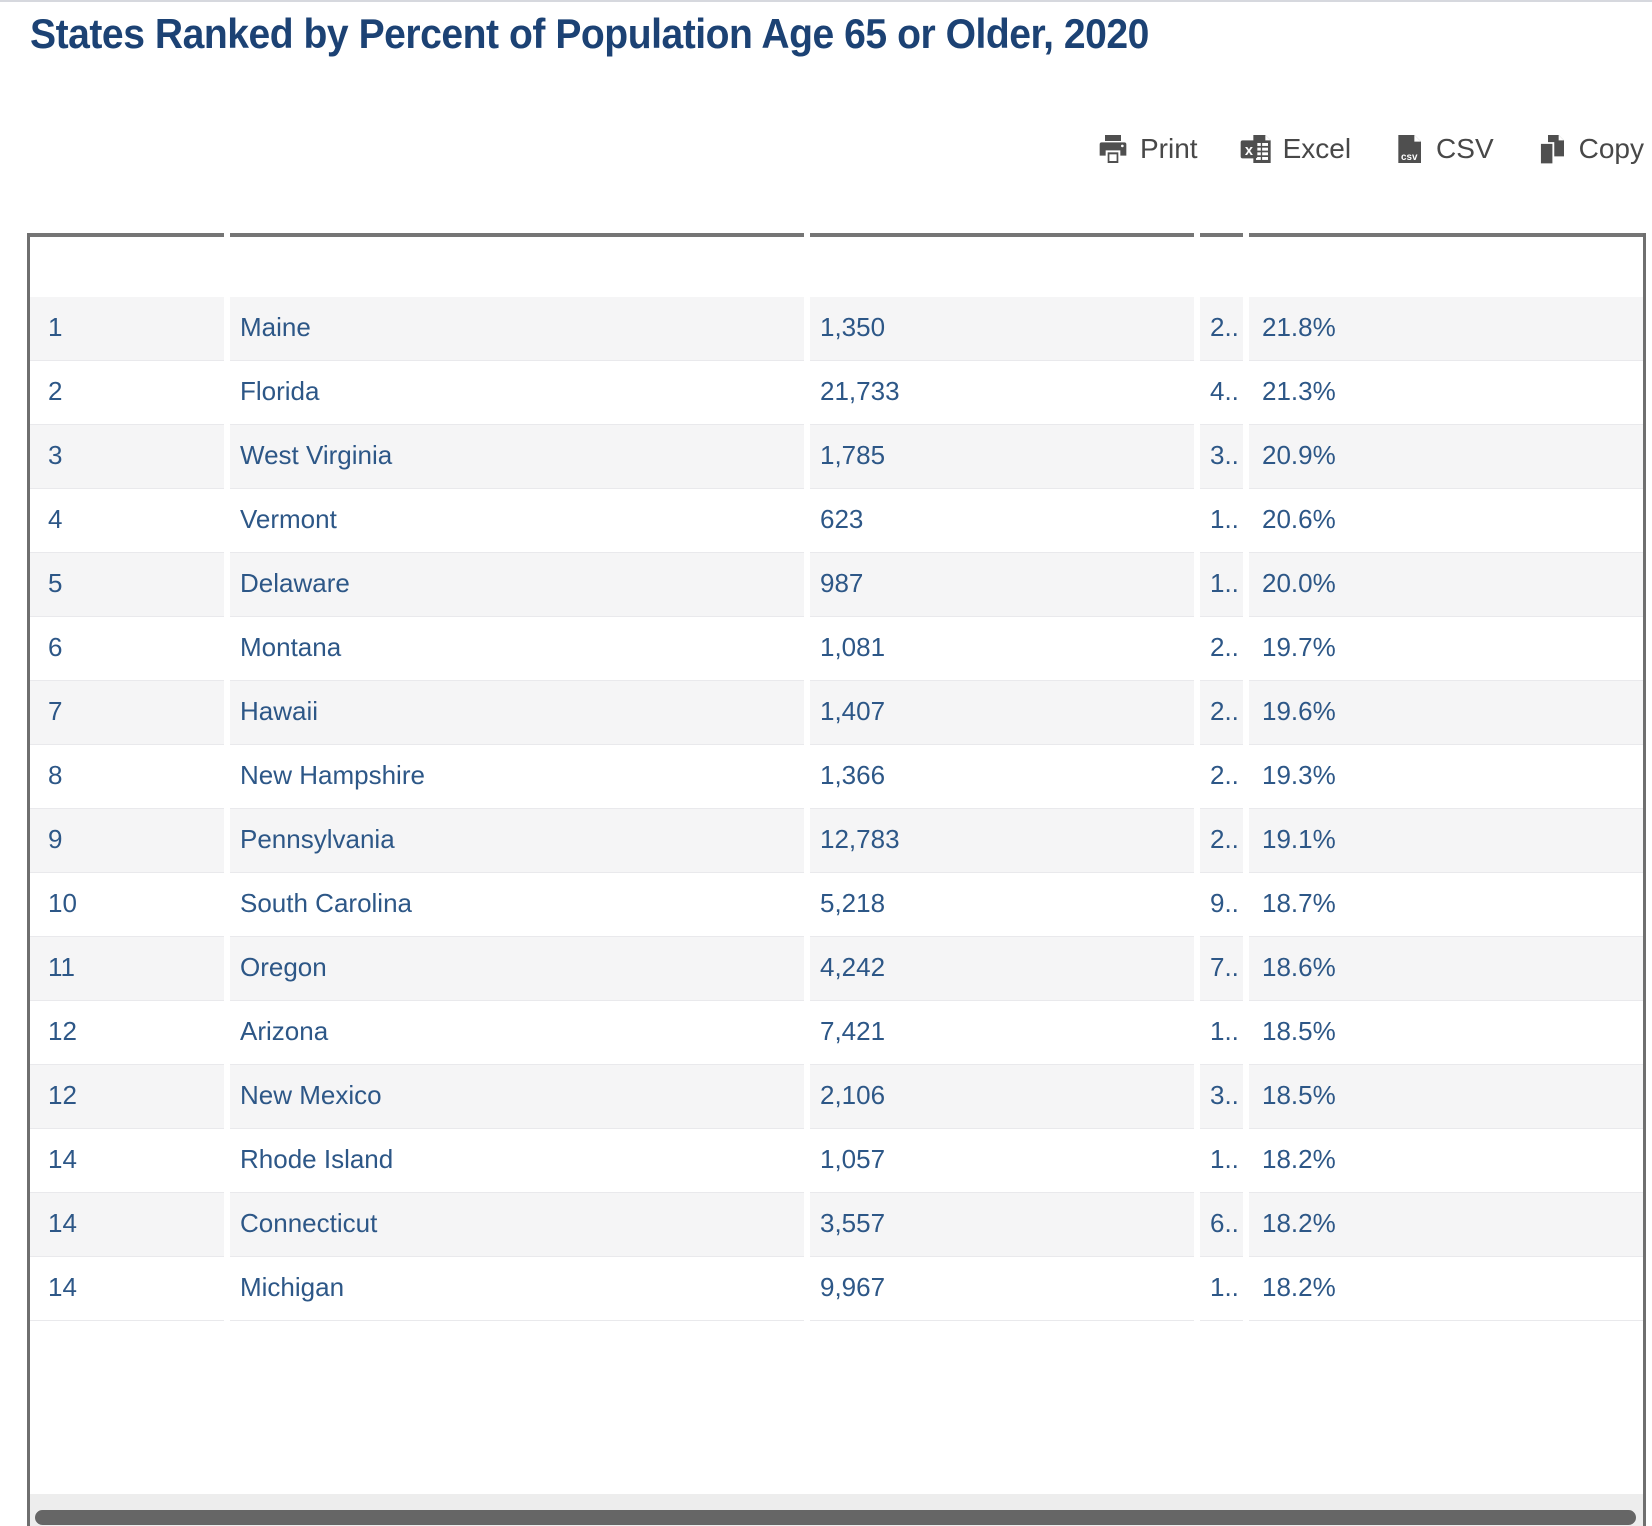 The height and width of the screenshot is (1526, 1652). I want to click on cell-population-65-thousands: 7.., so click(1221, 969).